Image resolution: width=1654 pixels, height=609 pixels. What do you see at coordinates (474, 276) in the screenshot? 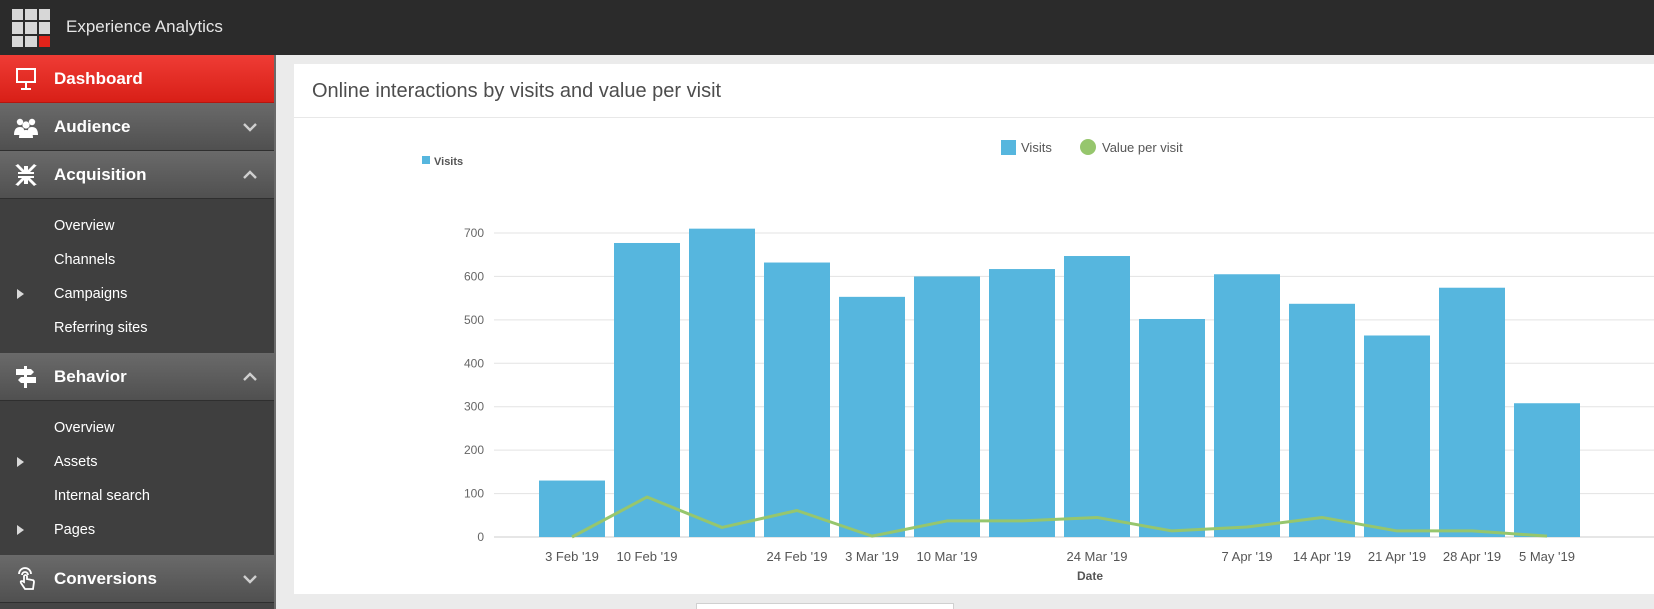
I see `y-tick-label: 600` at bounding box center [474, 276].